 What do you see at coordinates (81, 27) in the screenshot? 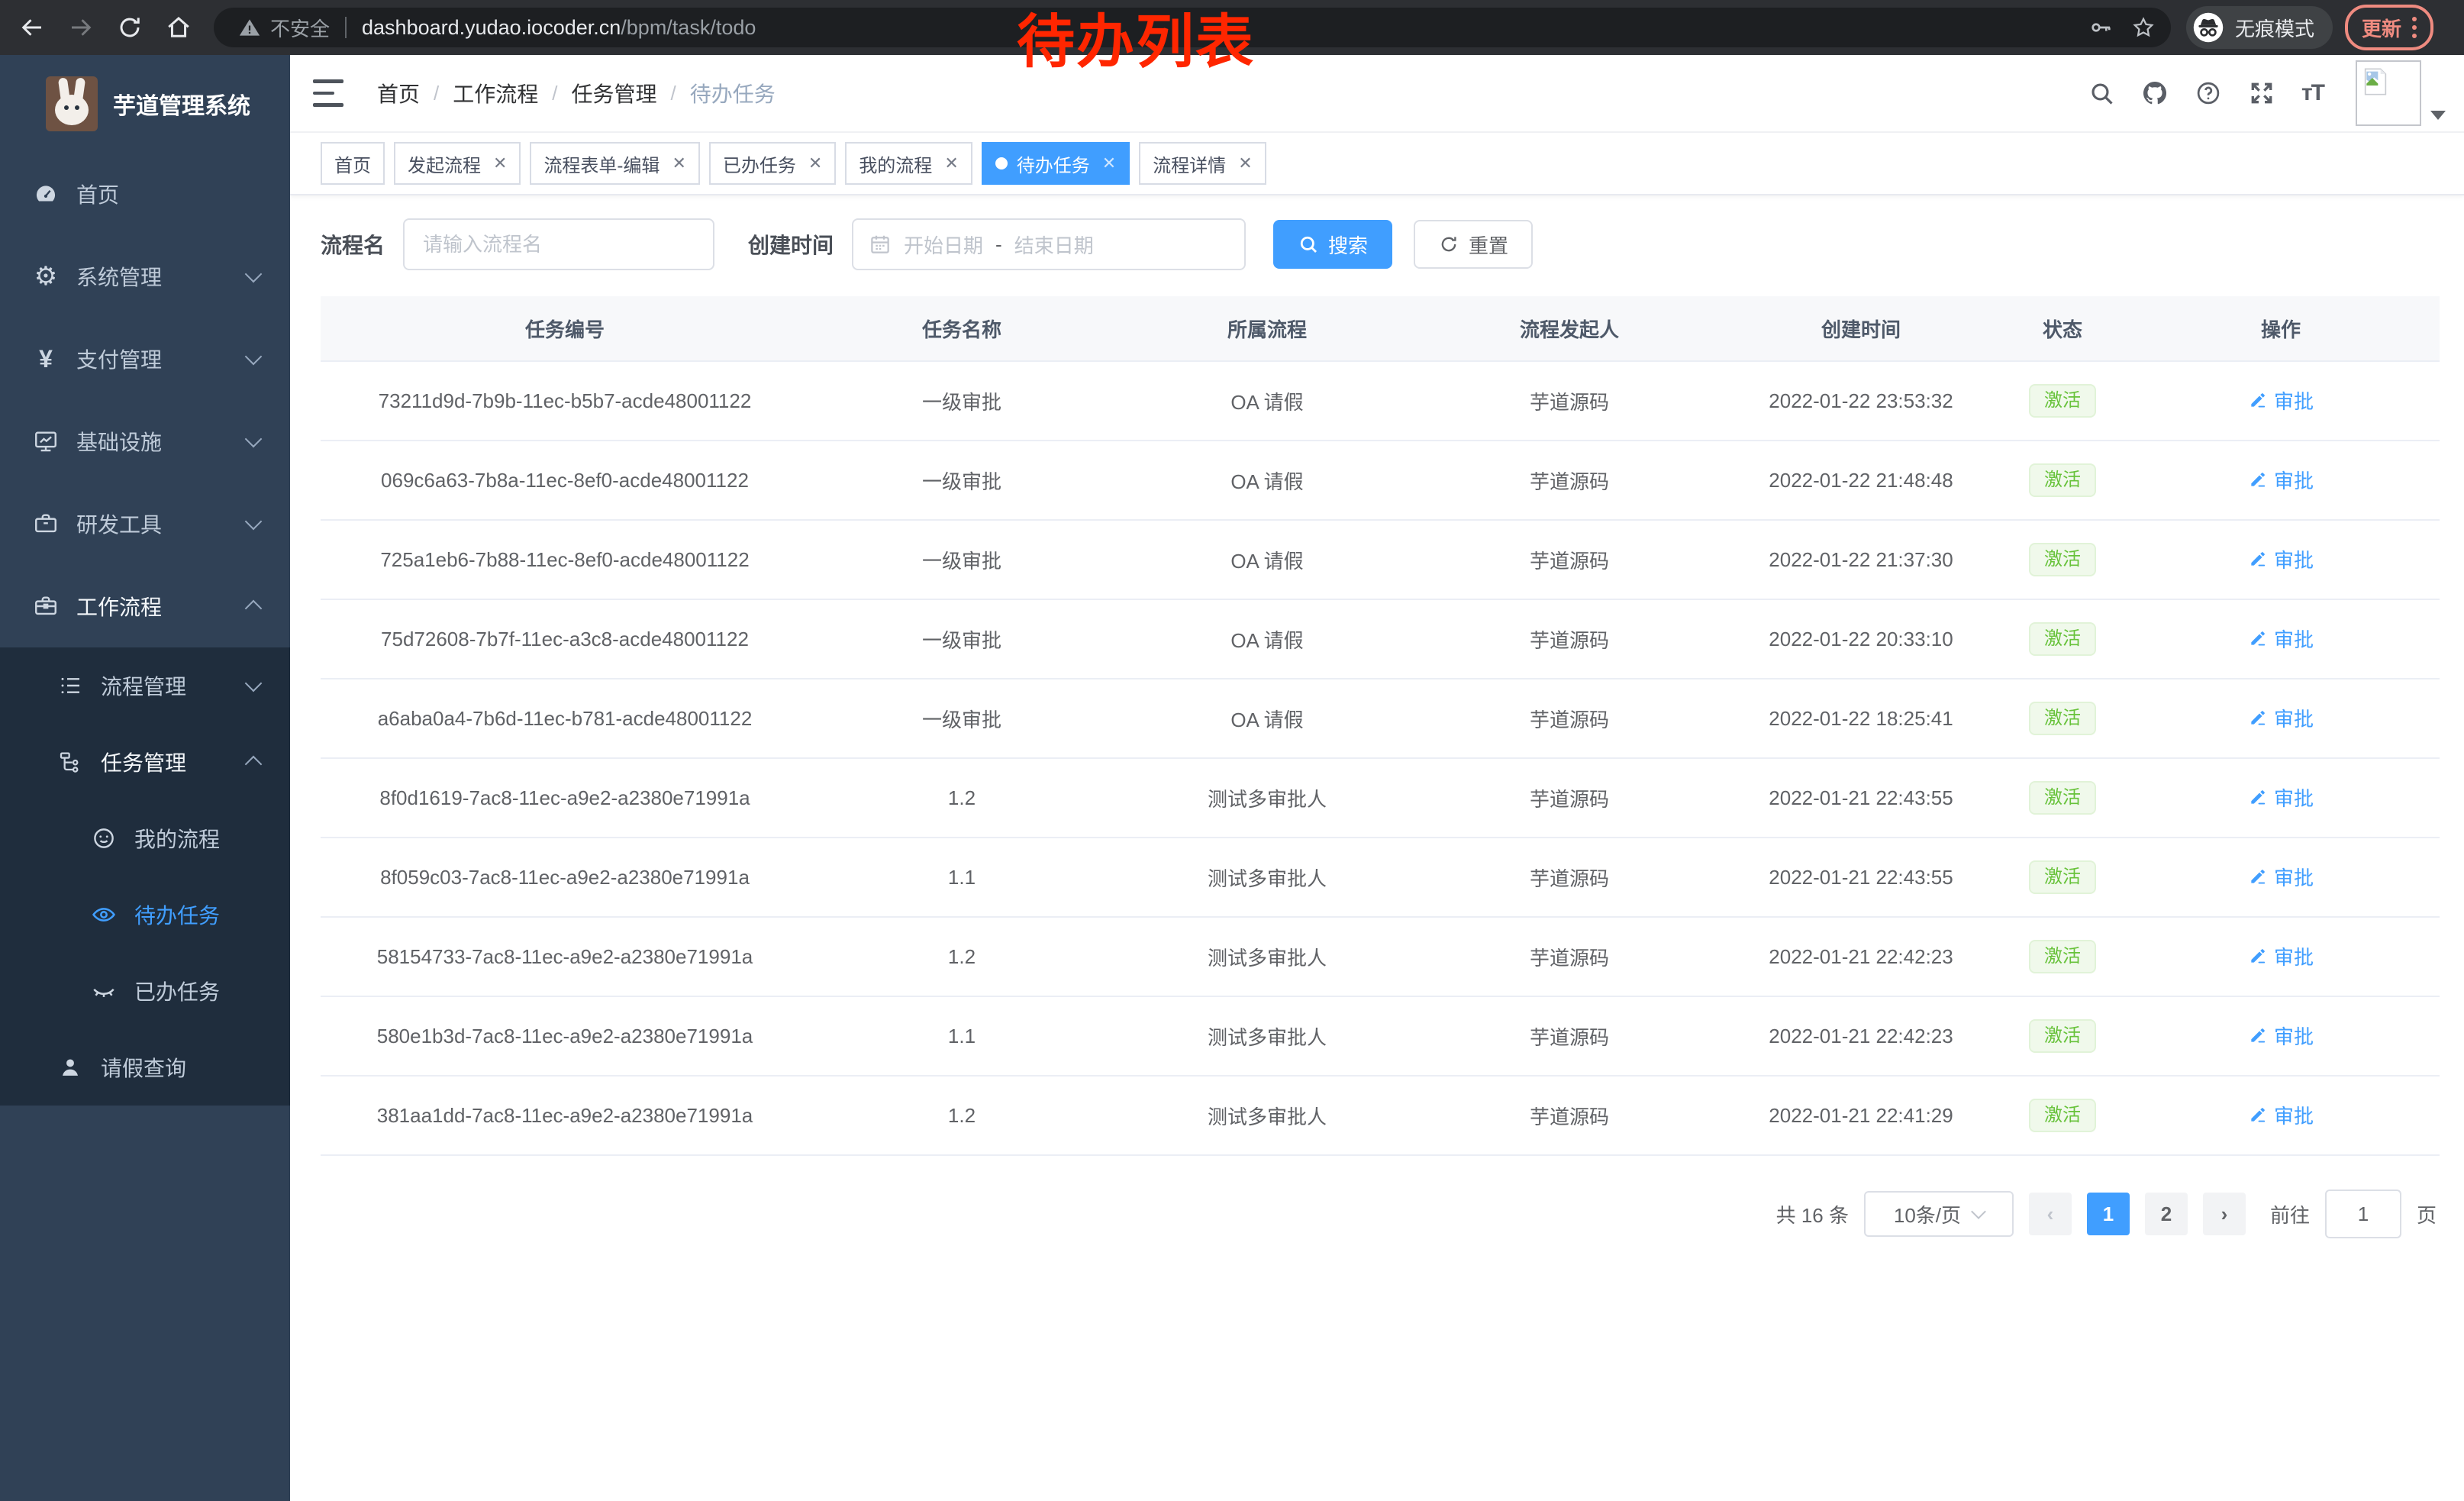
I see `forward-icon` at bounding box center [81, 27].